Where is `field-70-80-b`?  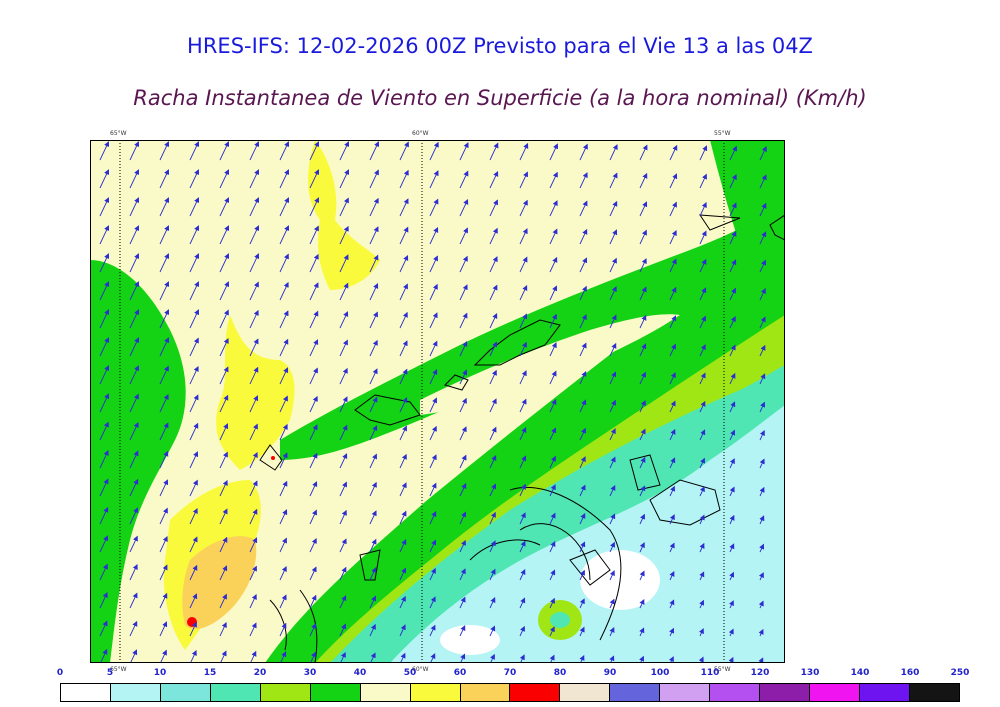
field-70-80-b is located at coordinates (273, 458).